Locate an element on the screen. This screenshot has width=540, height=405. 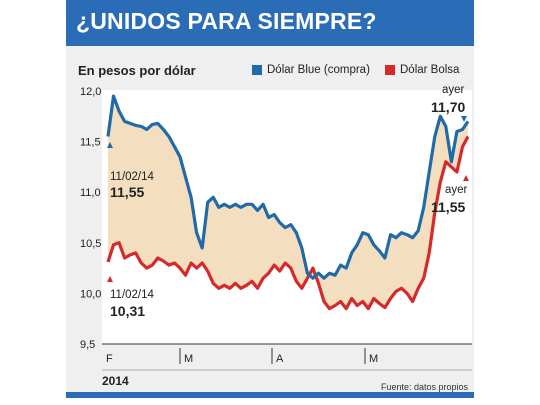
y-tick-label: 10,5 is located at coordinates (90, 244).